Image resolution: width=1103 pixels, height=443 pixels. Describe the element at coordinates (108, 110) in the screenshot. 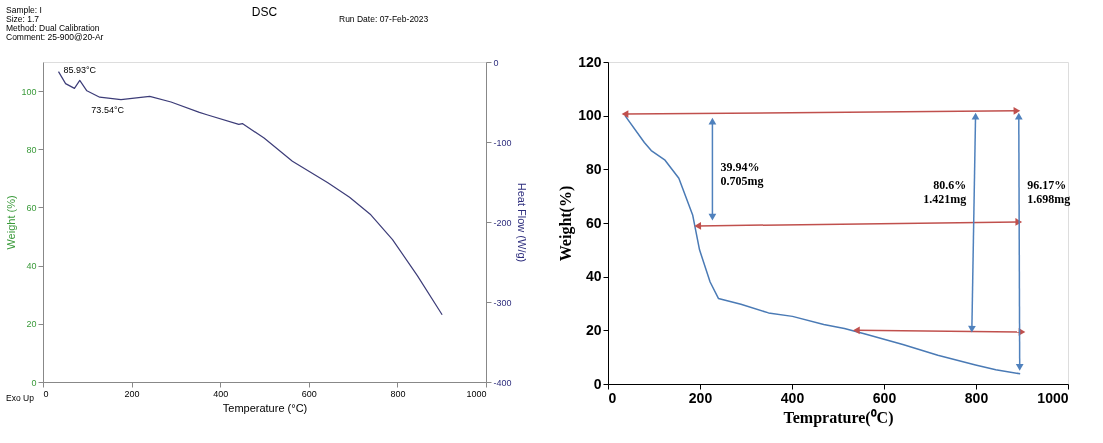

I see `annotation: 73.54°C` at that location.